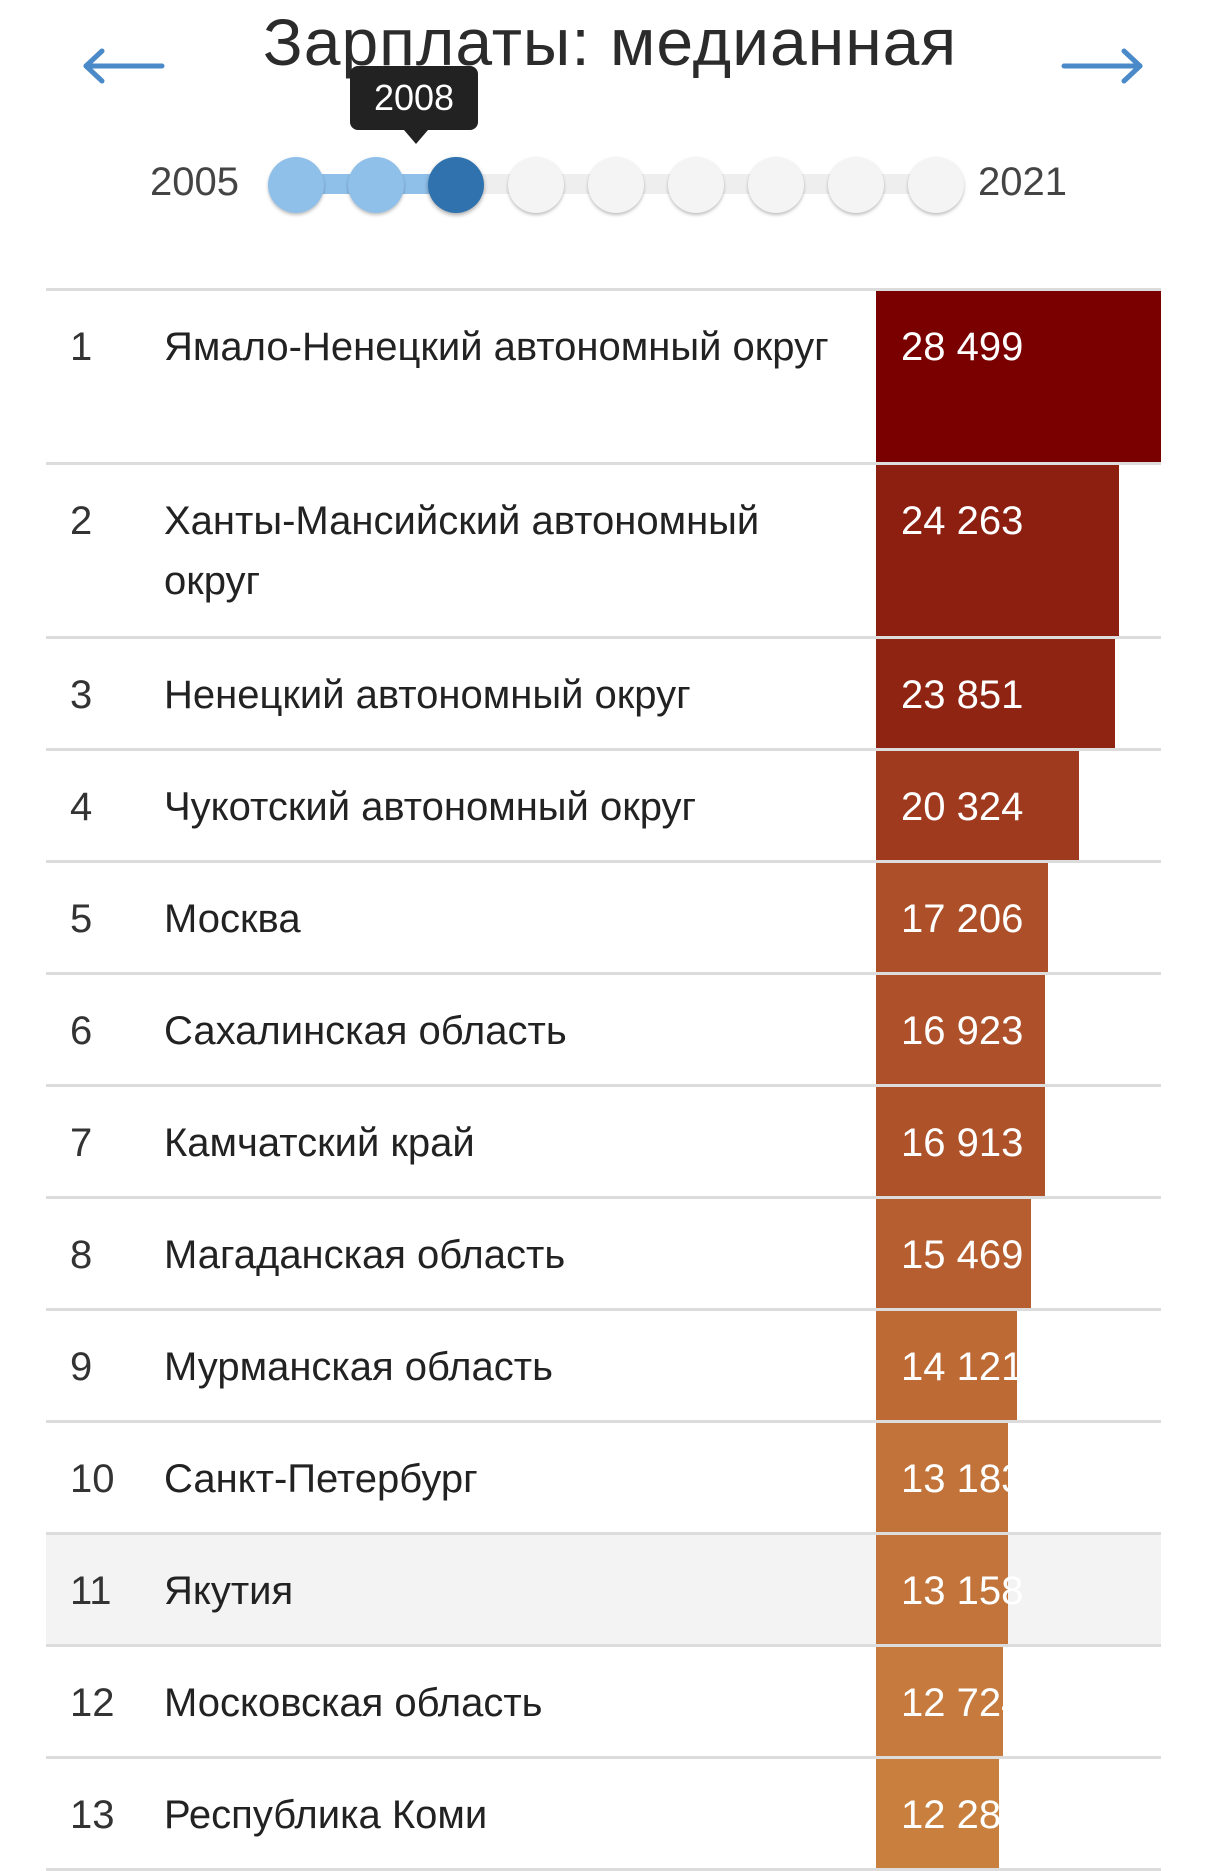 This screenshot has width=1220, height=1871. What do you see at coordinates (81, 347) in the screenshot?
I see `rank-number: 1` at bounding box center [81, 347].